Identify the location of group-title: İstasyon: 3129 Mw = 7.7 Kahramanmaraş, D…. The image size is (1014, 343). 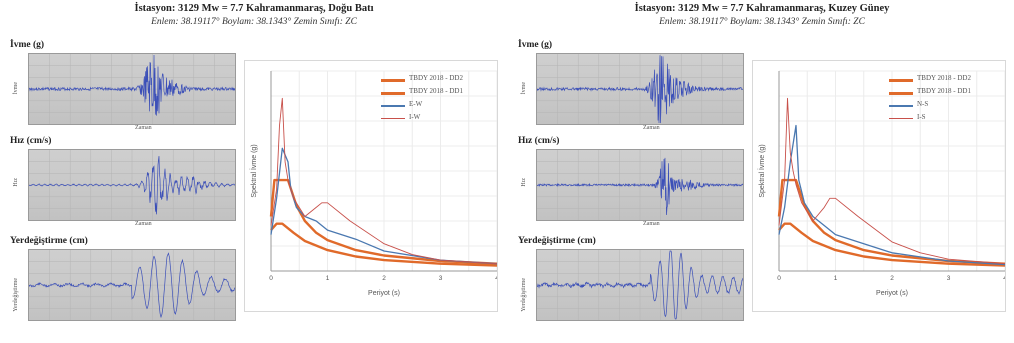
(254, 8).